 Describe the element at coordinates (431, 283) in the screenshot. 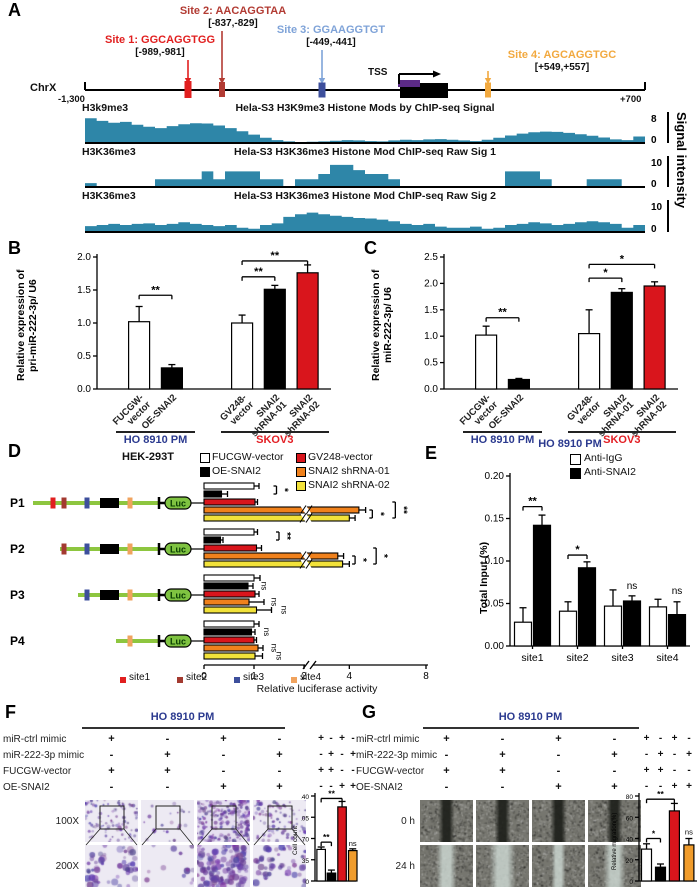

I see `svg-text: 2.0` at that location.